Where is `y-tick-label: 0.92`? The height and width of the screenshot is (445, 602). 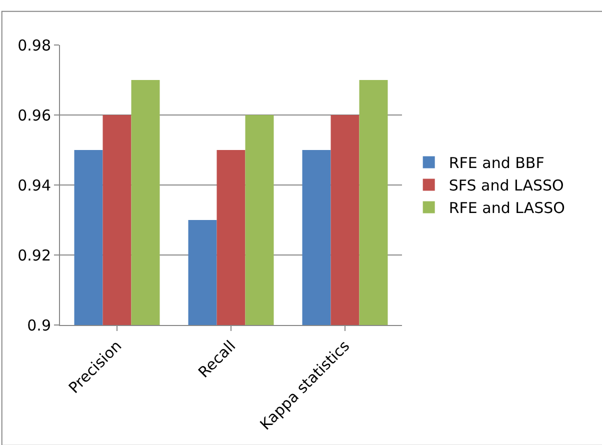
y-tick-label: 0.92 is located at coordinates (34, 255).